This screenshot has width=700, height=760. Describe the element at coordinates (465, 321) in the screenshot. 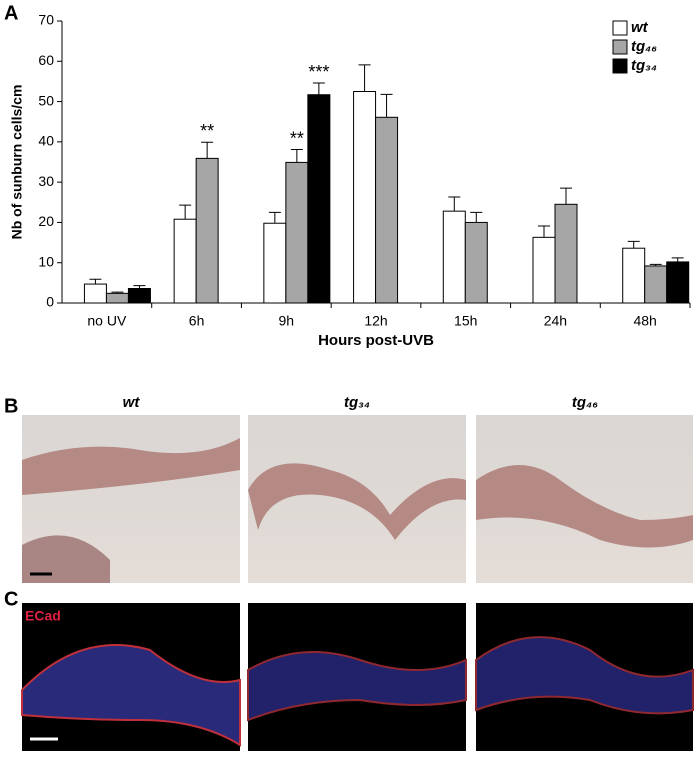

I see `x-tick-label: 15h` at that location.